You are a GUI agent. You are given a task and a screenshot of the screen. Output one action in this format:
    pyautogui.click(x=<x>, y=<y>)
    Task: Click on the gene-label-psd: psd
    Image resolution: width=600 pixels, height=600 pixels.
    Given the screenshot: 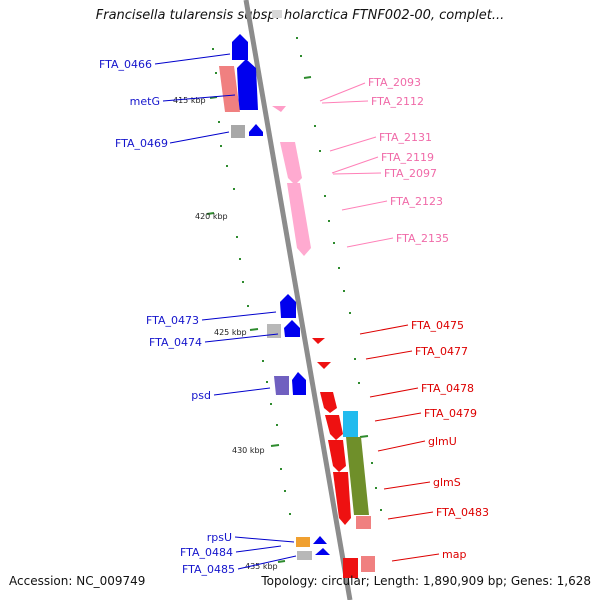 What is the action you would take?
    pyautogui.click(x=201, y=395)
    